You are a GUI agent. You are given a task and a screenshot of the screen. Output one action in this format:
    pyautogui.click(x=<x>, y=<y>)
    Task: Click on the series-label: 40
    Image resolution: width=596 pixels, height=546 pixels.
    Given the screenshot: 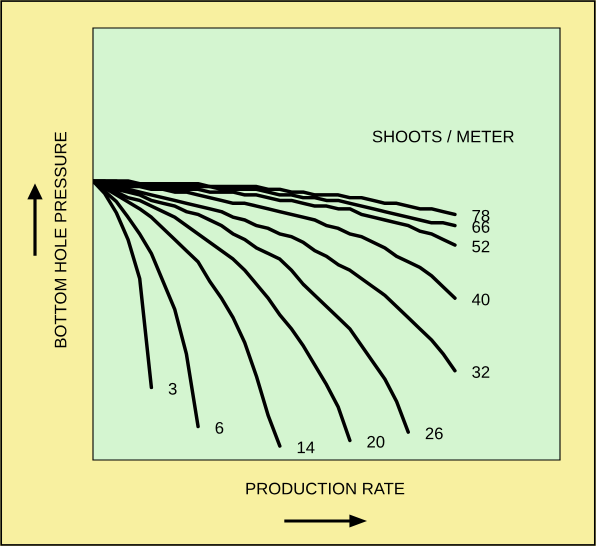 What is the action you would take?
    pyautogui.click(x=481, y=300)
    